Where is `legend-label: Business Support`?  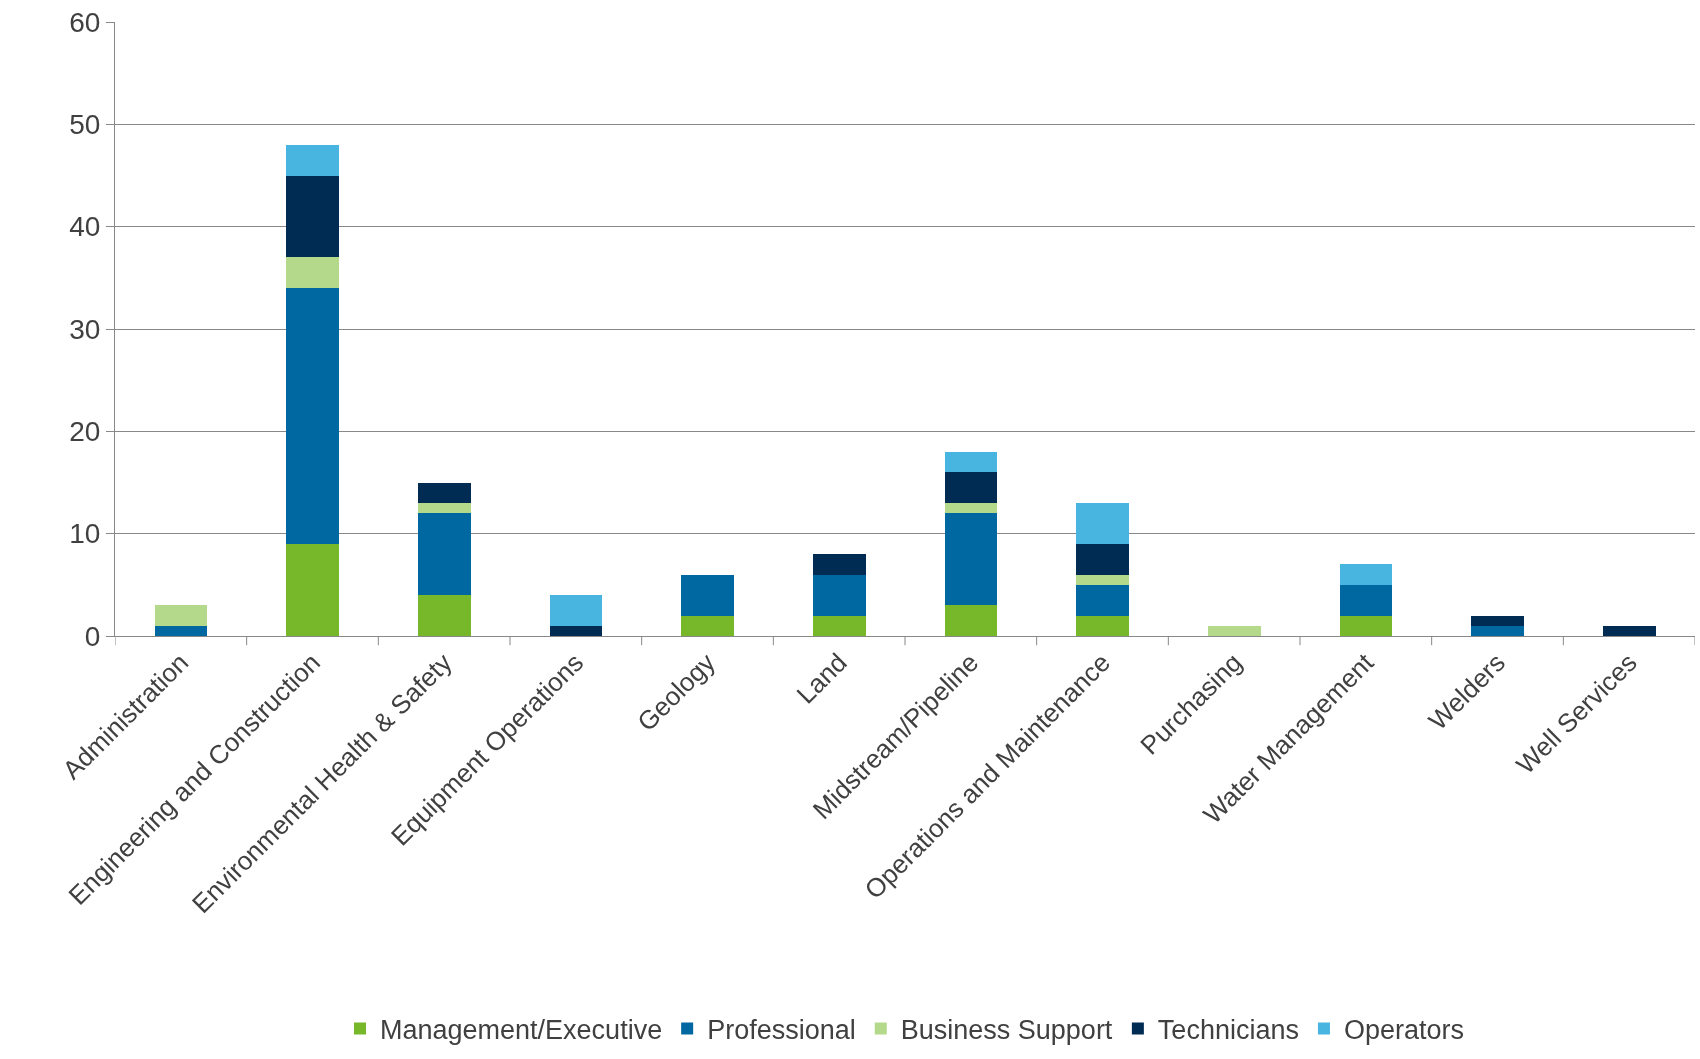 legend-label: Business Support is located at coordinates (1006, 1029).